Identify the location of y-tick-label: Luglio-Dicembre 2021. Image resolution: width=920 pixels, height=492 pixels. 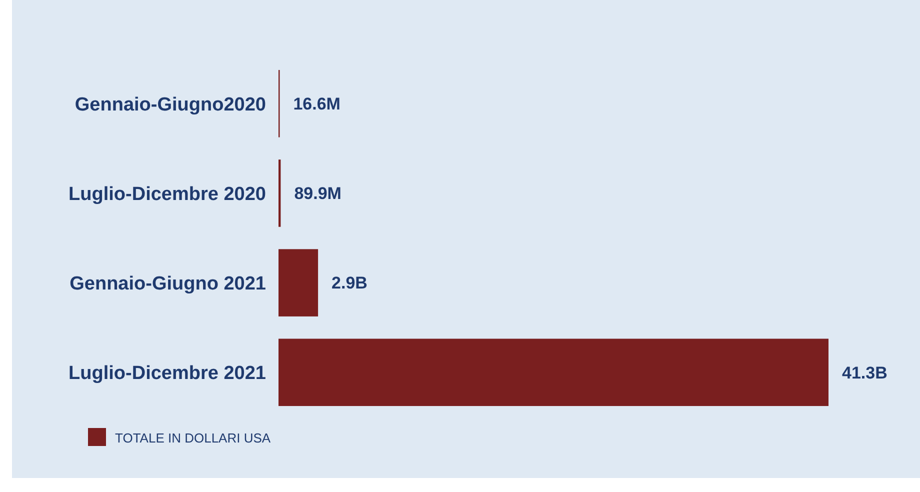
(167, 373).